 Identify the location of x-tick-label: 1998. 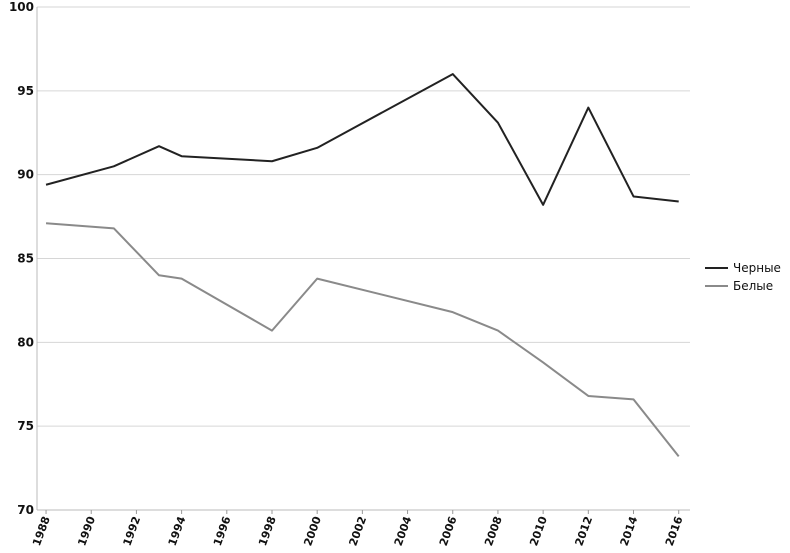
(267, 531).